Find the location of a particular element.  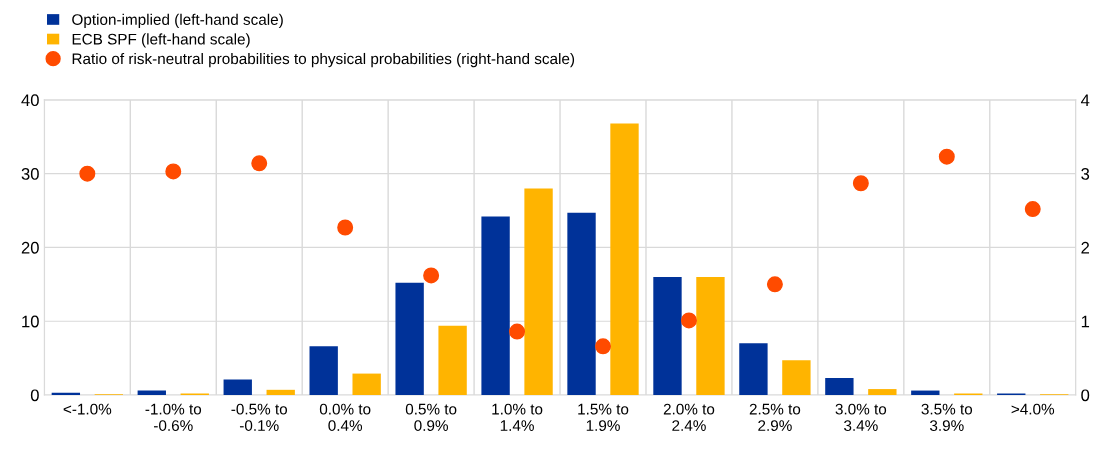

x-tick-label: >4.0% is located at coordinates (1033, 409).